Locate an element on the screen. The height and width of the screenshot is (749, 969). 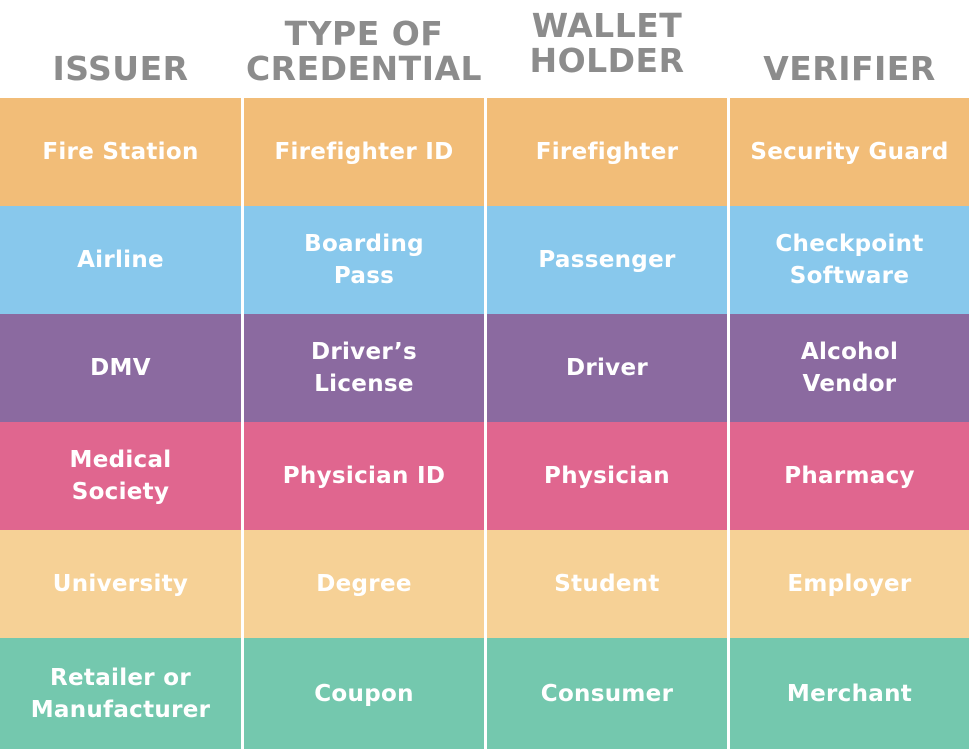
verifier-cell: Merchant is located at coordinates (849, 693).